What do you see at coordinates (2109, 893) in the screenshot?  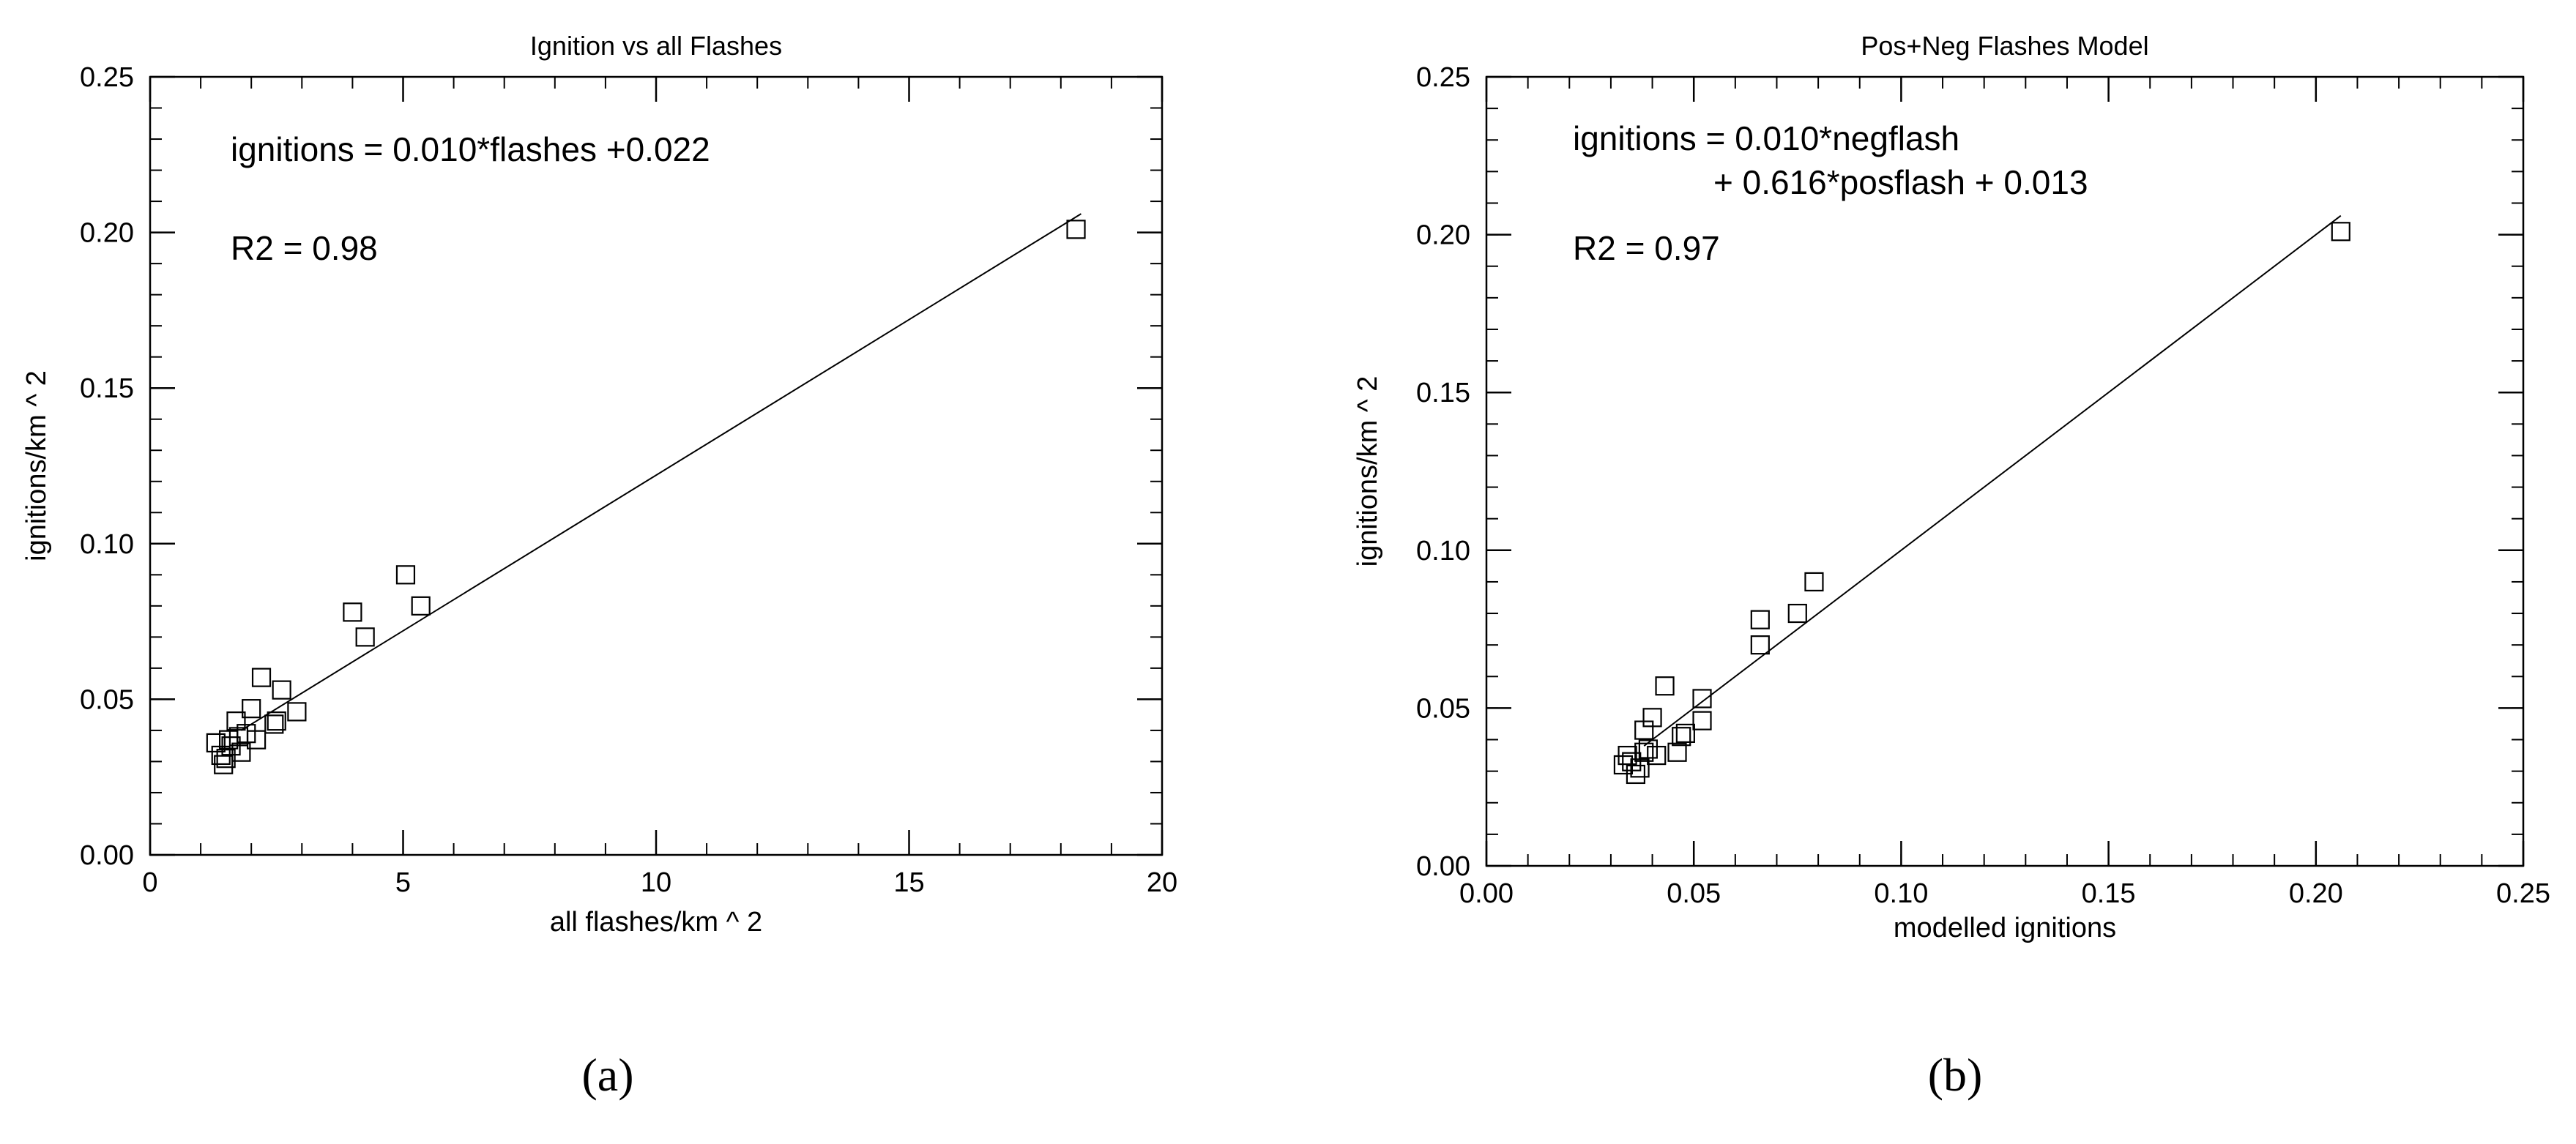 I see `x-tick-label: 0.15` at bounding box center [2109, 893].